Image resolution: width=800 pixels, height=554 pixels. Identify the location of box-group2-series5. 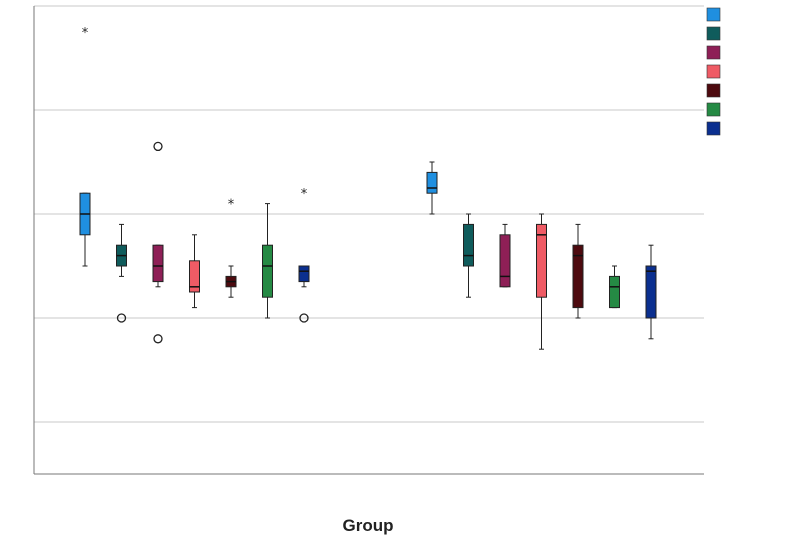
(578, 271).